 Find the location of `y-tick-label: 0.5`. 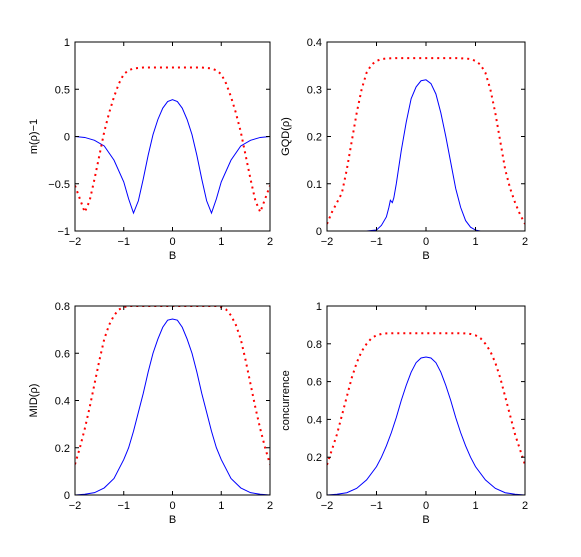

y-tick-label: 0.5 is located at coordinates (62, 90).